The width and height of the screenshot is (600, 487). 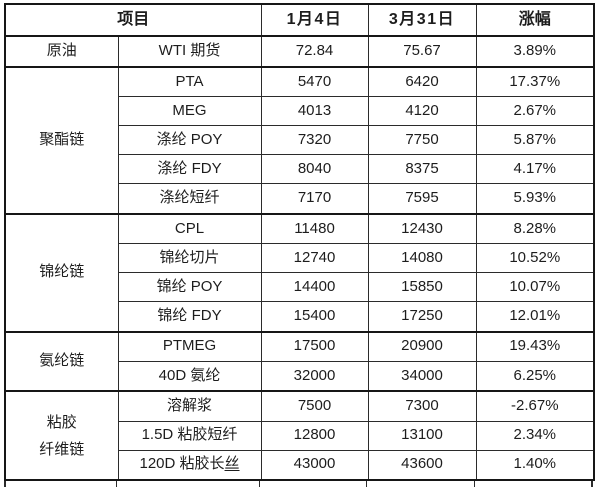 I want to click on value-mar31: 13100, so click(x=422, y=435).